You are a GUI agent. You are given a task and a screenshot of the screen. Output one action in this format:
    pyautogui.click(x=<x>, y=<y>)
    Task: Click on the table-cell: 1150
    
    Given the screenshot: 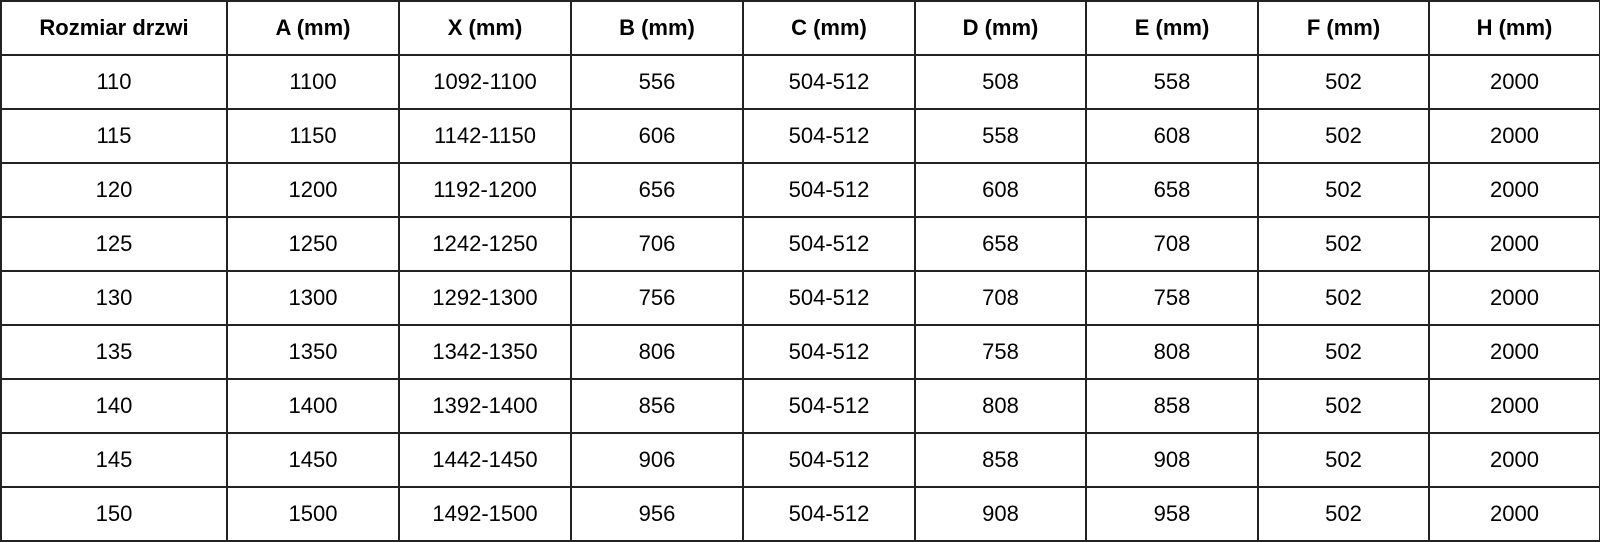 What is the action you would take?
    pyautogui.click(x=313, y=136)
    